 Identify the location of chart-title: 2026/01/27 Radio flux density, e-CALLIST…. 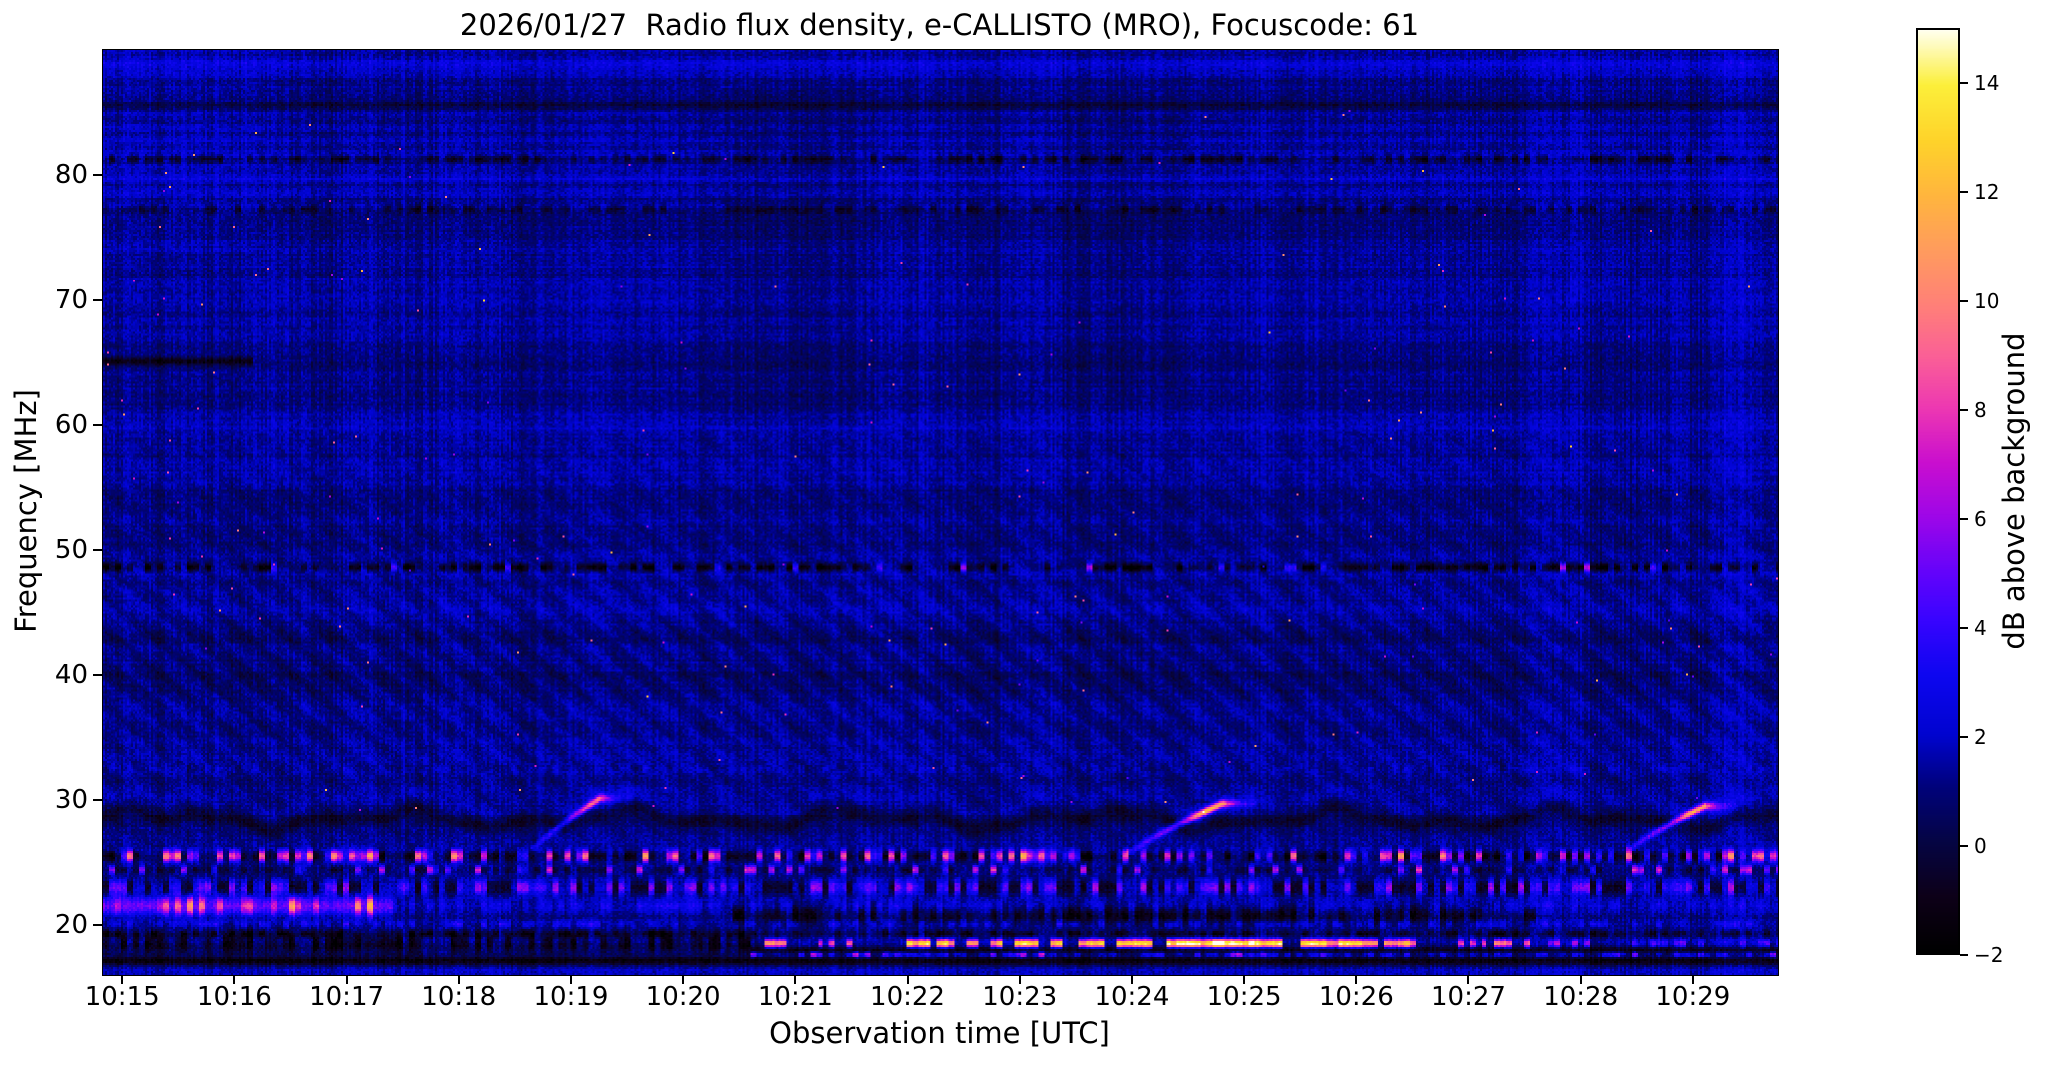
(939, 25).